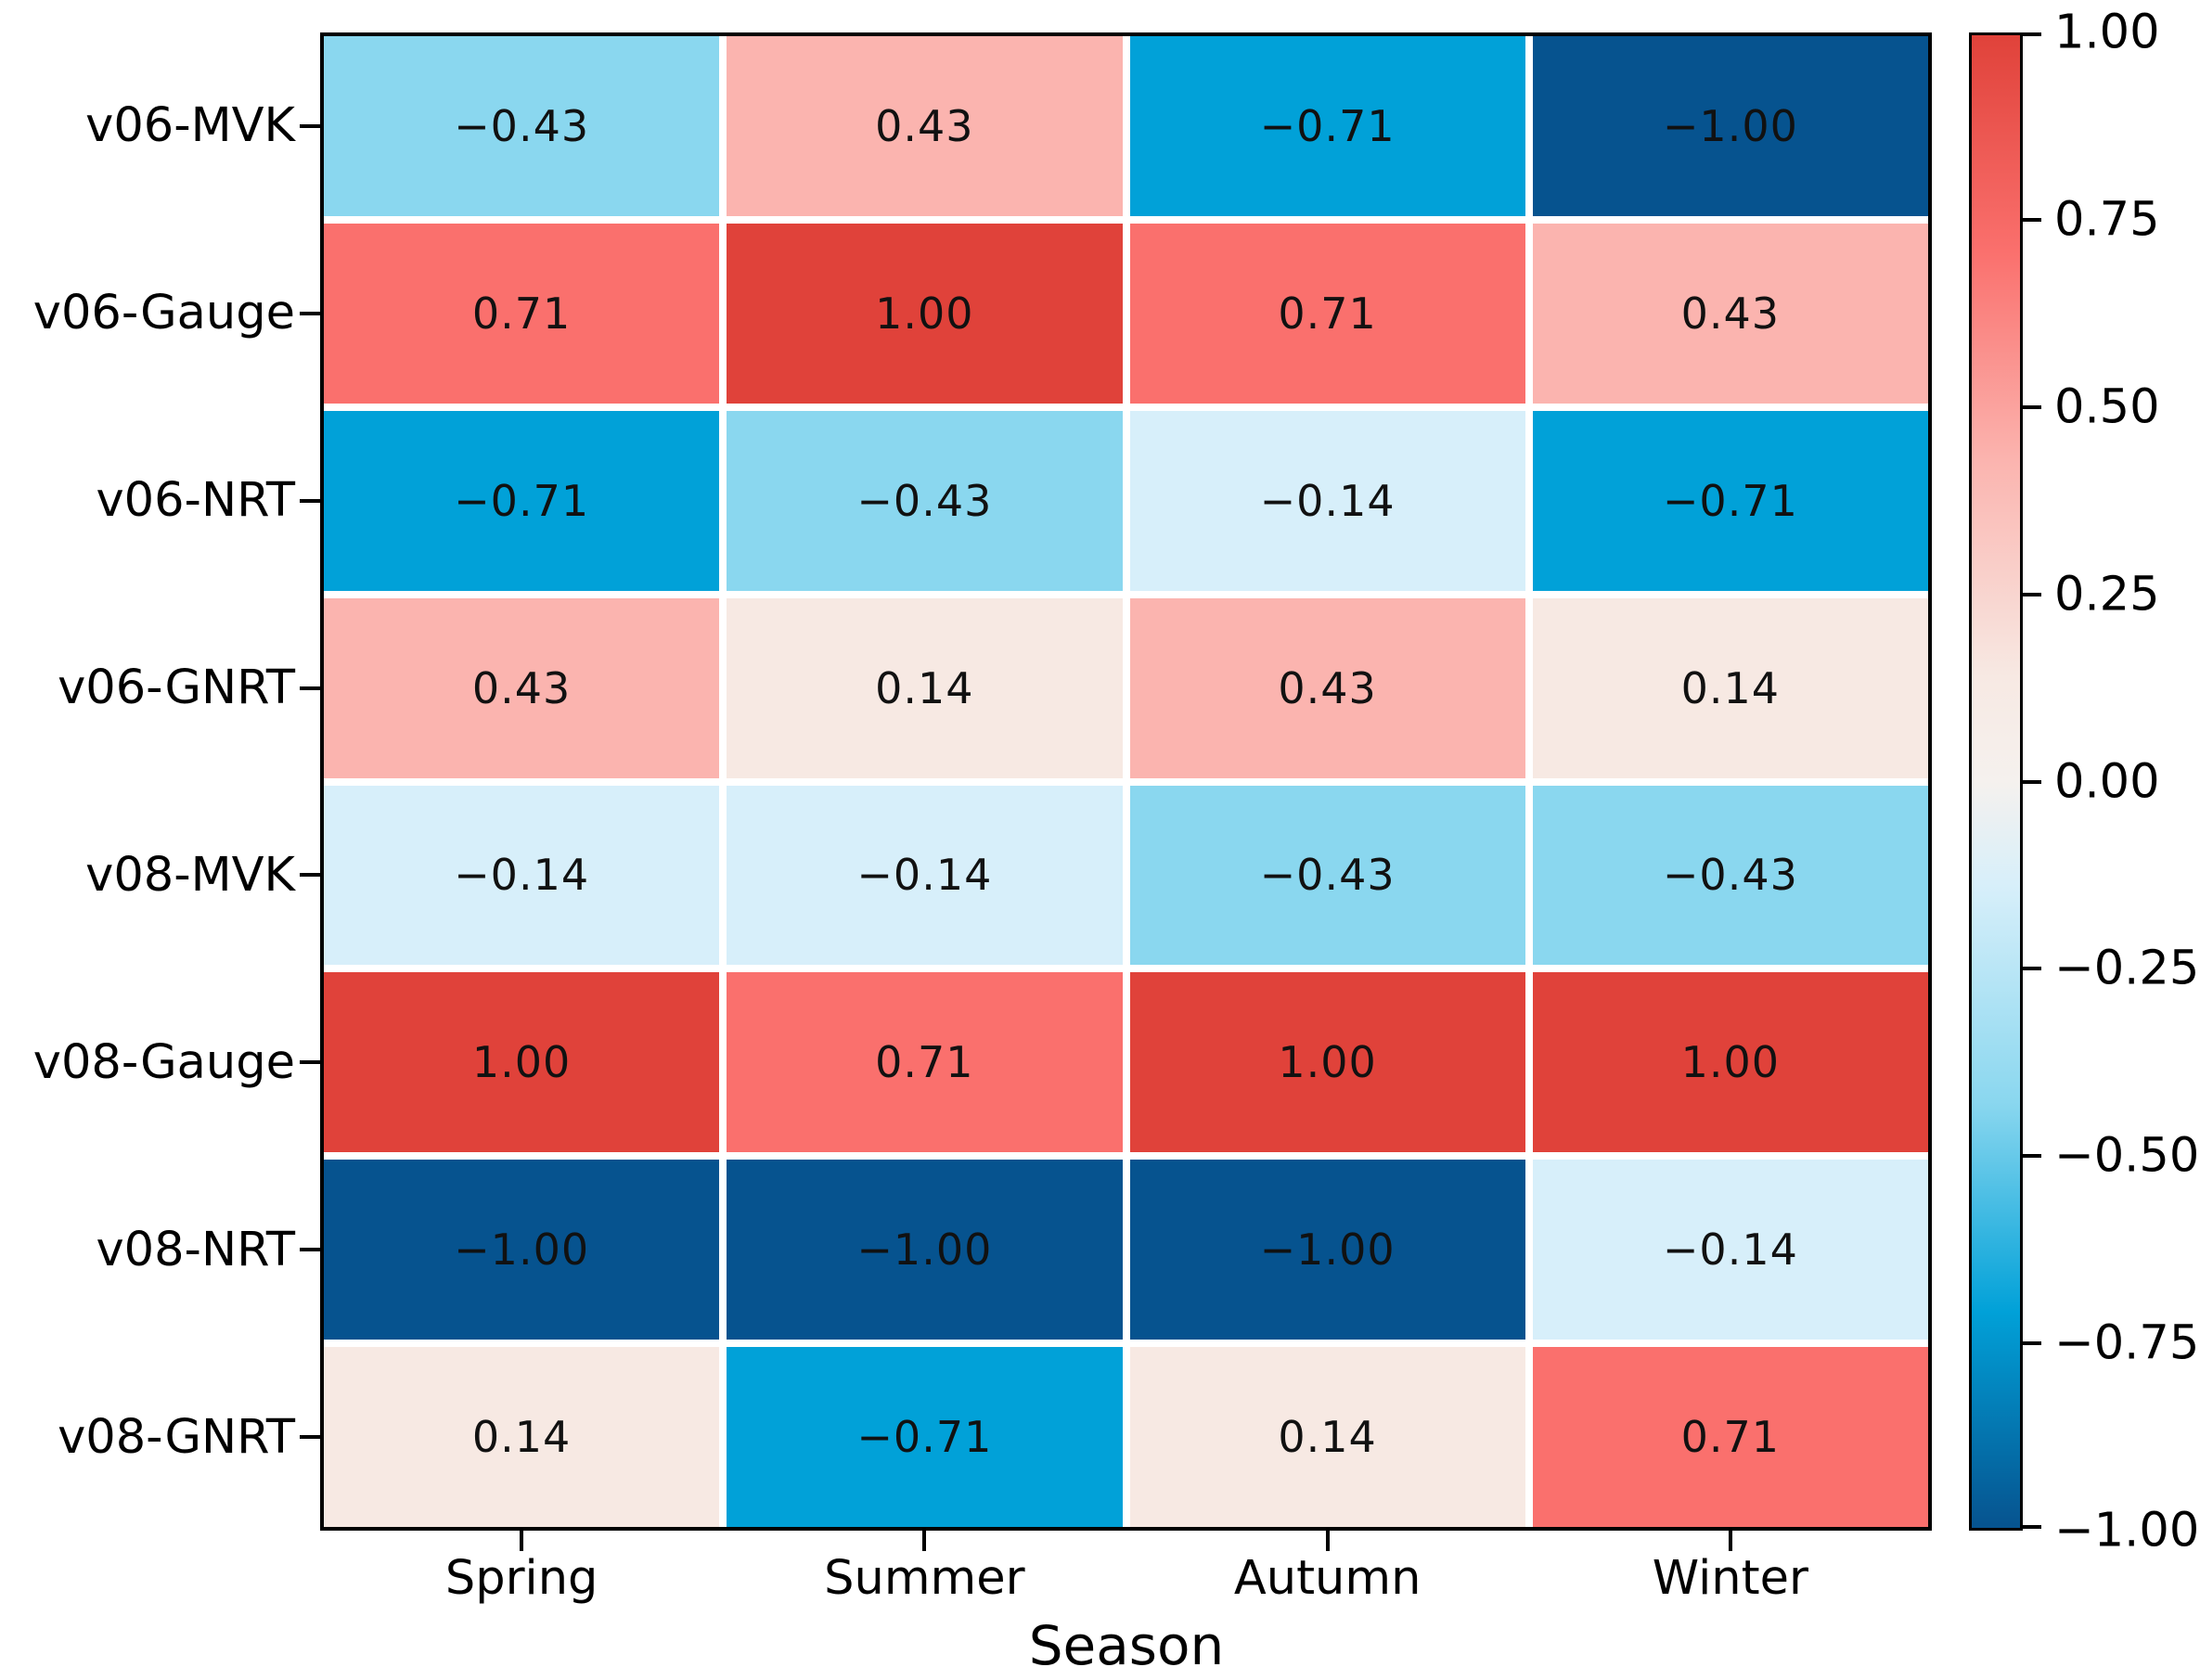 This screenshot has height=1680, width=2200. I want to click on row-label: v08-NRT, so click(195, 1249).